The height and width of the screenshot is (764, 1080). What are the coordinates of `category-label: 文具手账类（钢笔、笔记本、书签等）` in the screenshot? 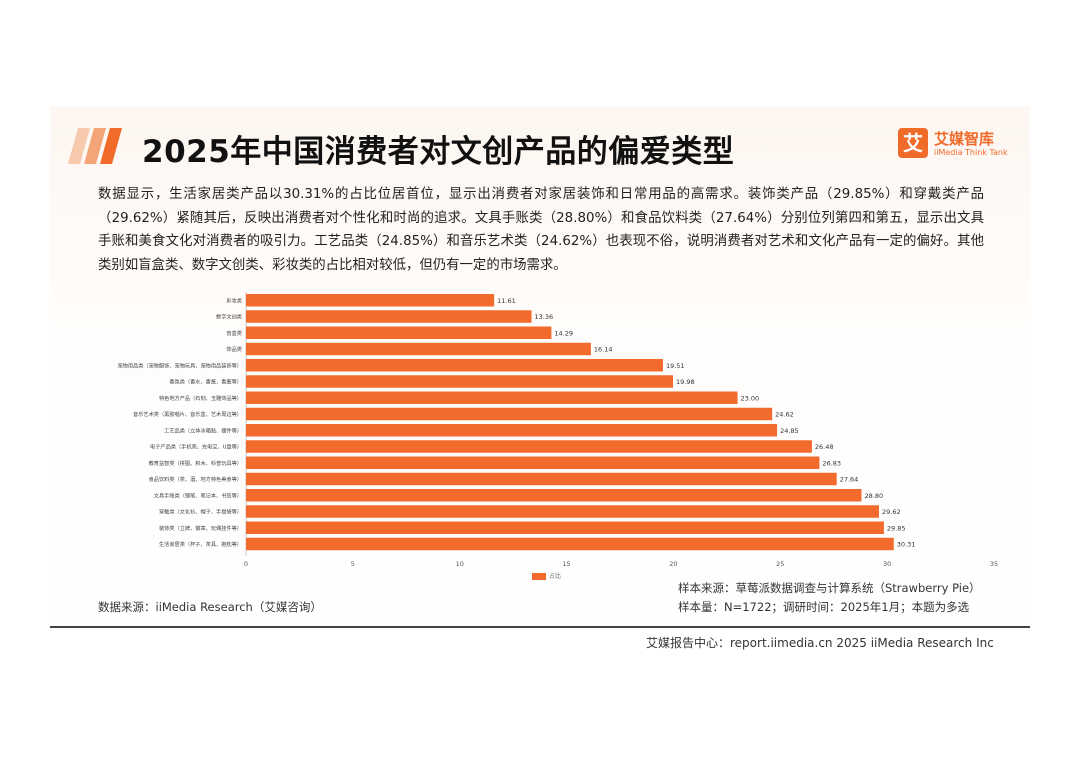 It's located at (198, 495).